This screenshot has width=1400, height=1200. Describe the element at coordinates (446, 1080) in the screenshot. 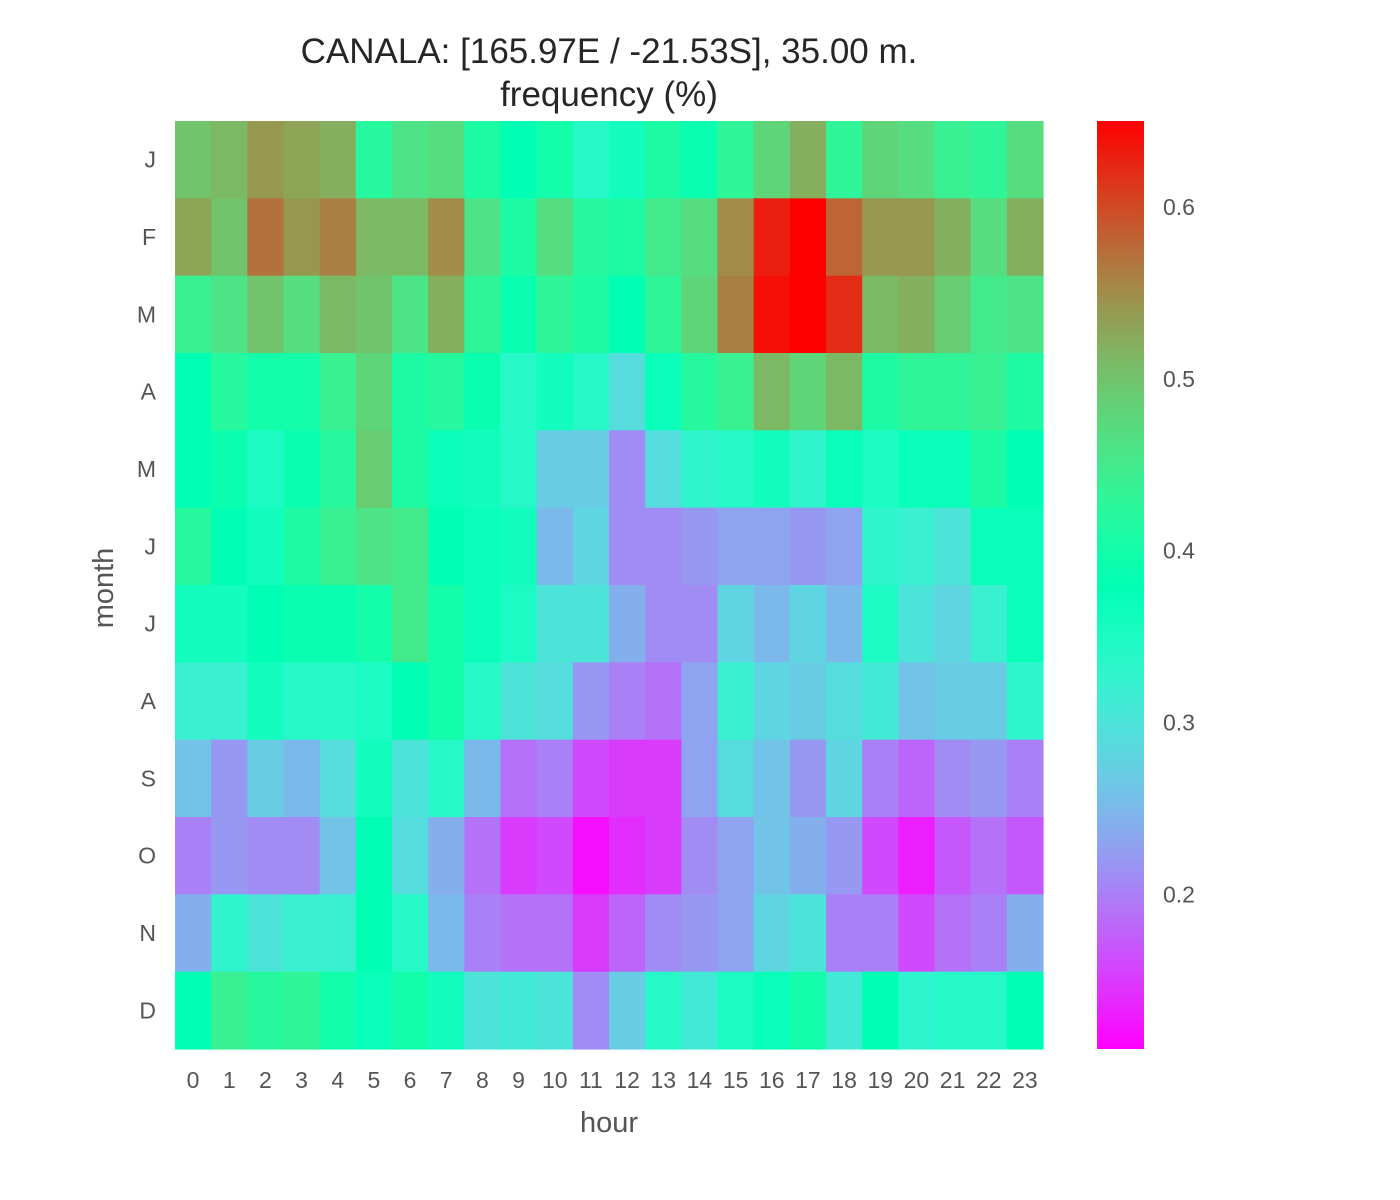

I see `x-tick-label: 7` at that location.